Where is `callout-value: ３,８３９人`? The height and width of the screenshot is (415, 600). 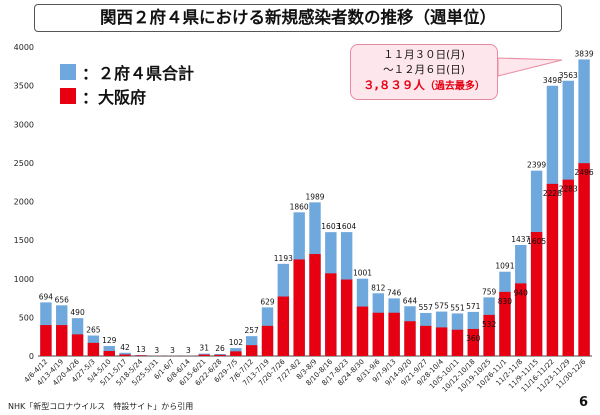
callout-value: ３,８３９人 is located at coordinates (394, 85).